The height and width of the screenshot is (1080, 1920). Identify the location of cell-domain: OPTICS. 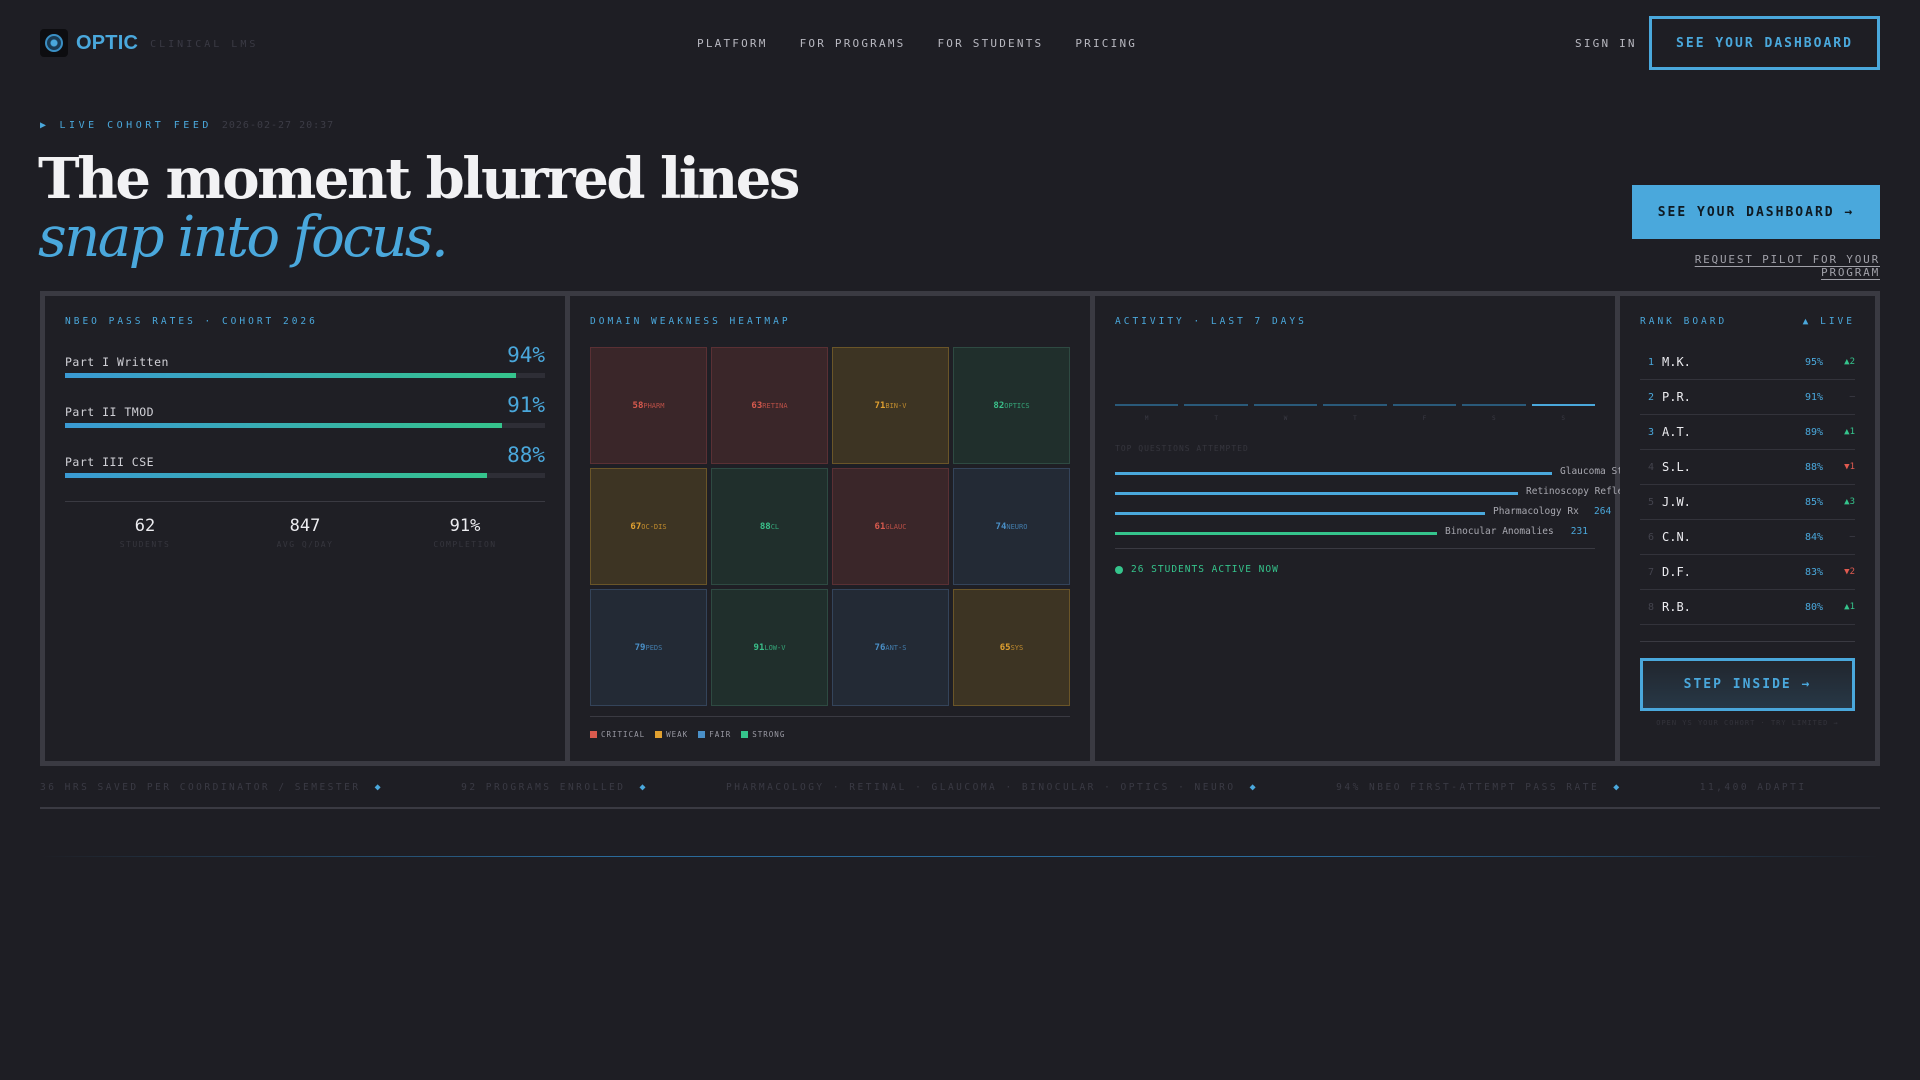
(1017, 405).